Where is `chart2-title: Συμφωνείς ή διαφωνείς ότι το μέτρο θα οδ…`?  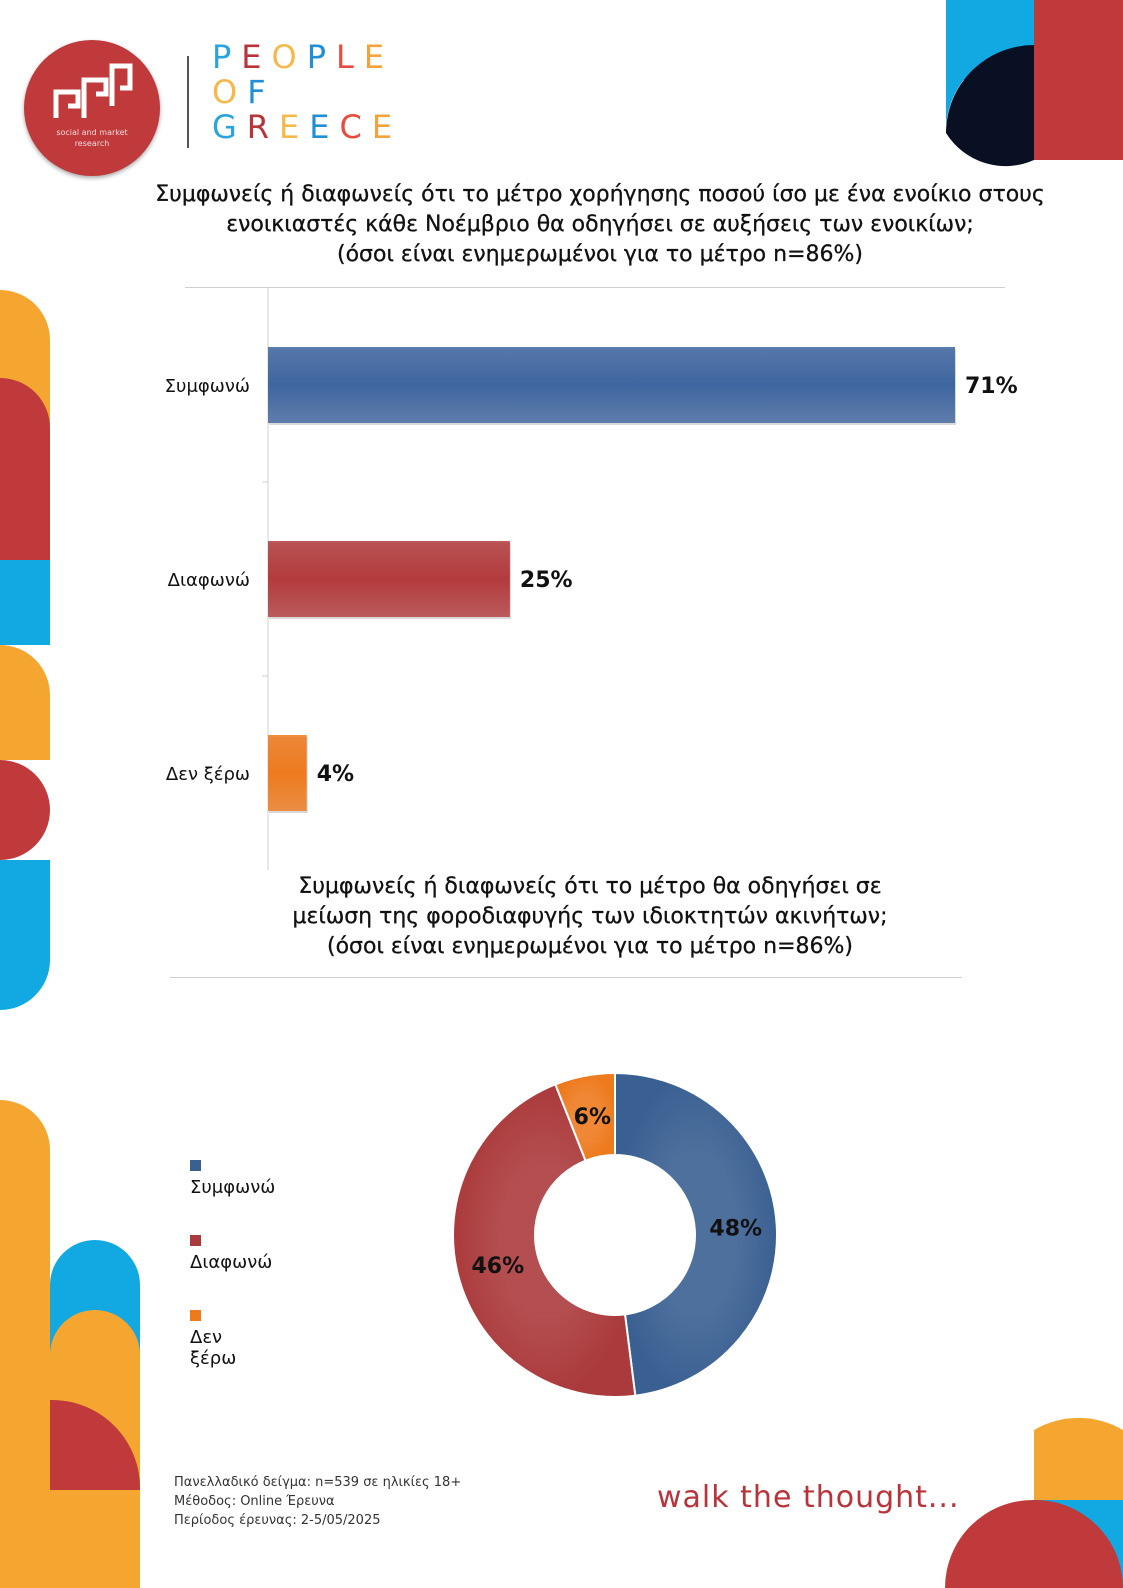
chart2-title: Συμφωνείς ή διαφωνείς ότι το μέτρο θα οδ… is located at coordinates (590, 917).